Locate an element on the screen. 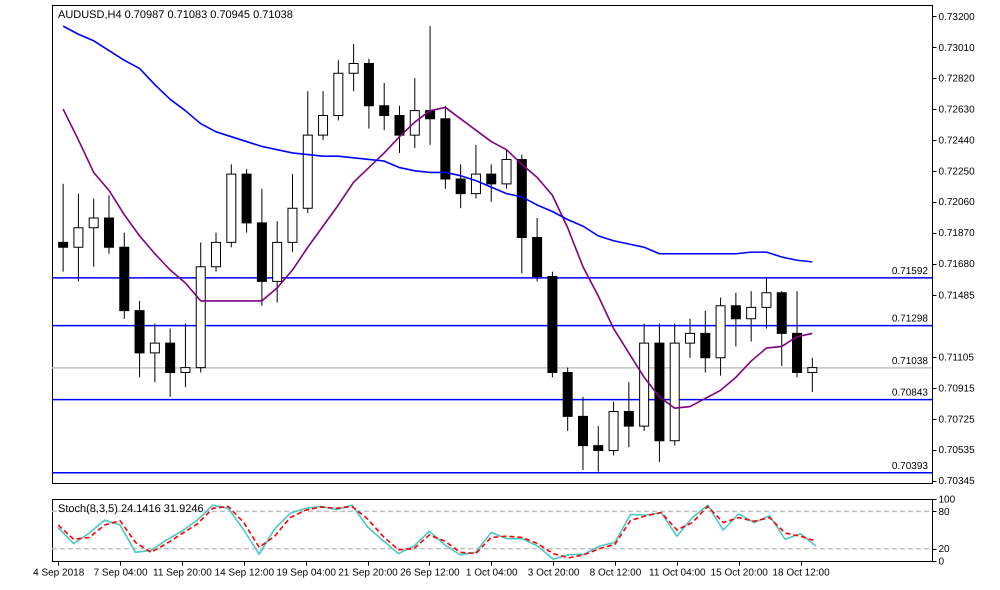  x-tick-label: 26 Sep 12:00 is located at coordinates (430, 573).